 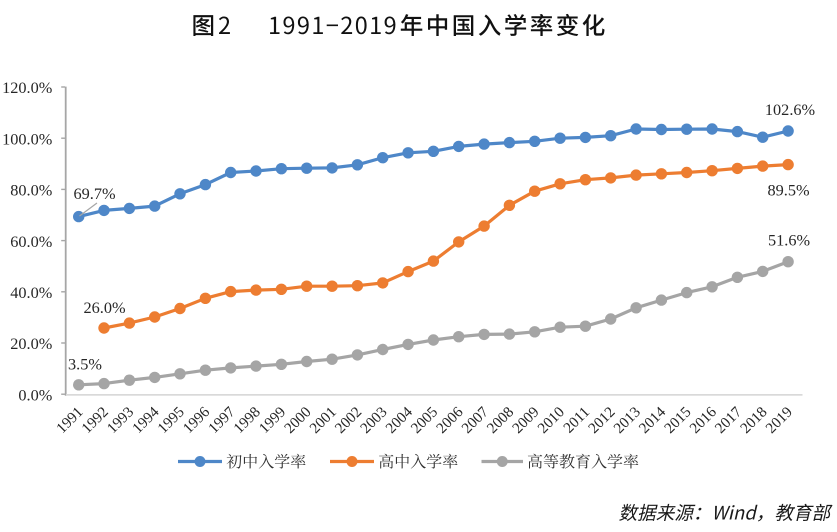 I want to click on svg-text: 120.0%, so click(x=27, y=87).